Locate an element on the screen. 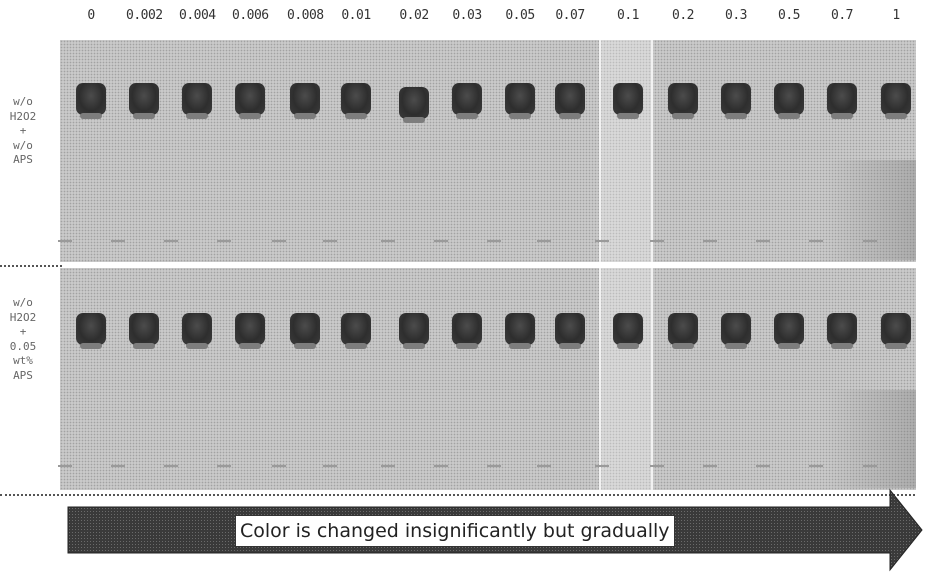 The image size is (935, 579). concentration-label: 0.5 is located at coordinates (789, 15).